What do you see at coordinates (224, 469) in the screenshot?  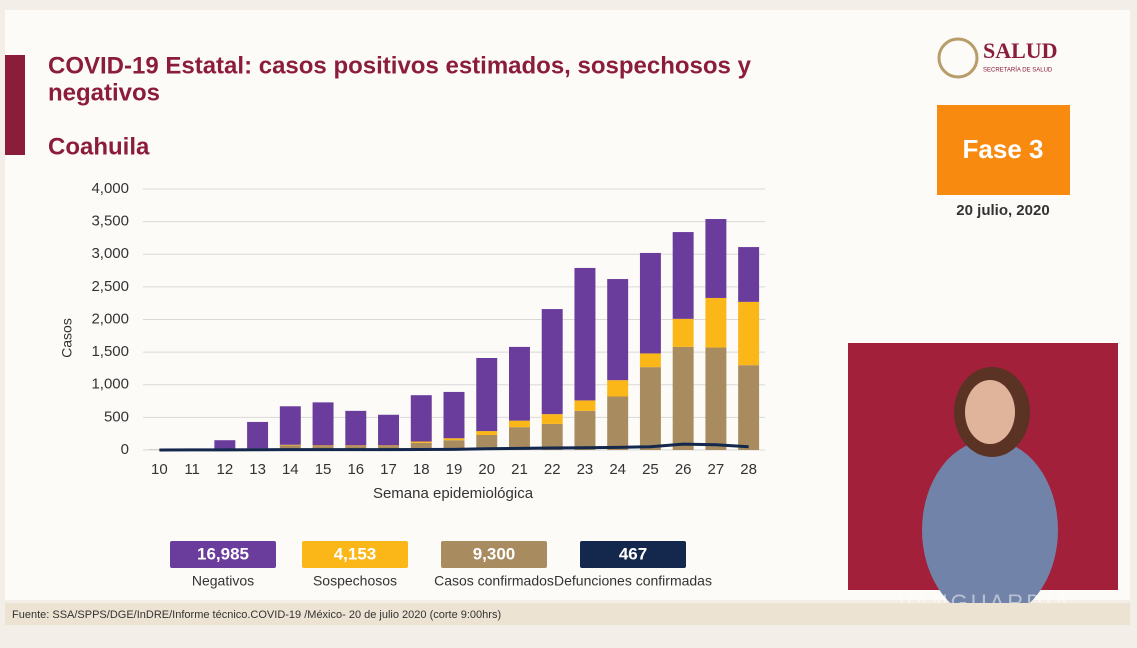 I see `x-tick-label: 12` at bounding box center [224, 469].